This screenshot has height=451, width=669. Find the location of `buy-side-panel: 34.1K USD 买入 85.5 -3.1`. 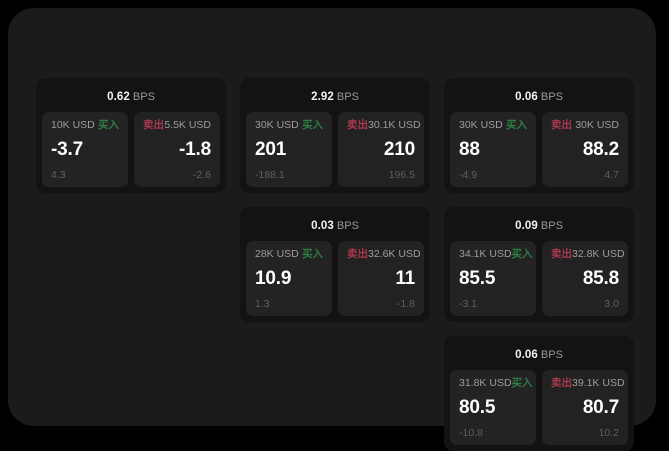

buy-side-panel: 34.1K USD 买入 85.5 -3.1 is located at coordinates (493, 278).